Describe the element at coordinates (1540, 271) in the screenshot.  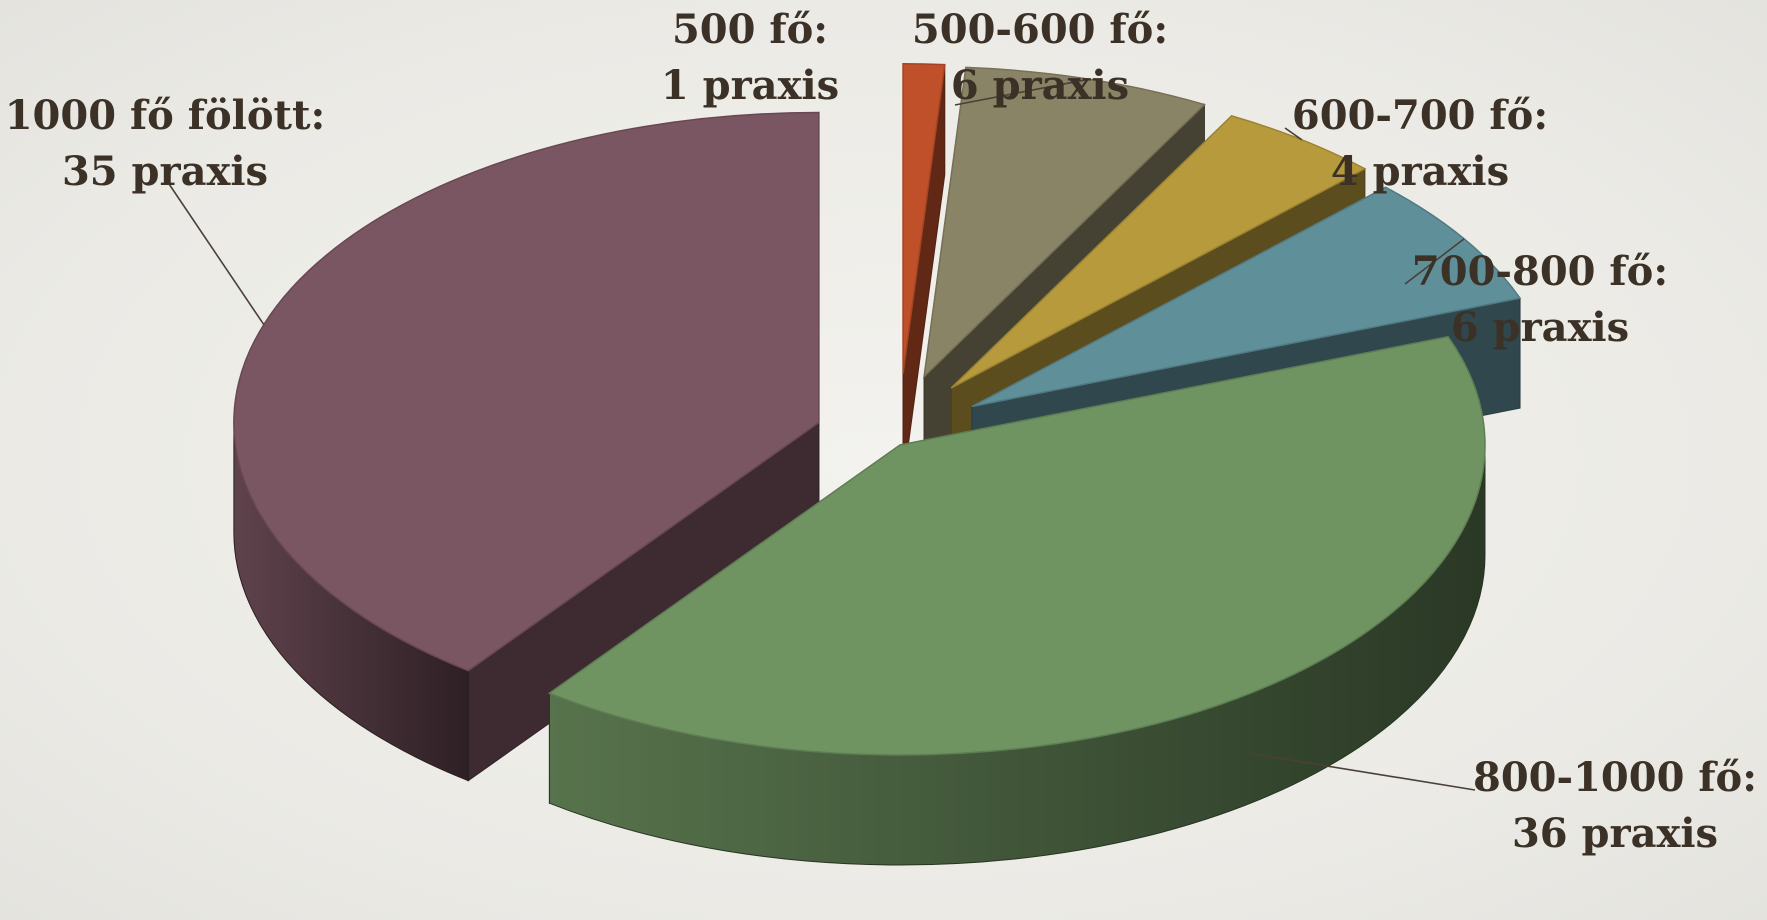
I see `label-700-800-range: 700-800 fő:` at that location.